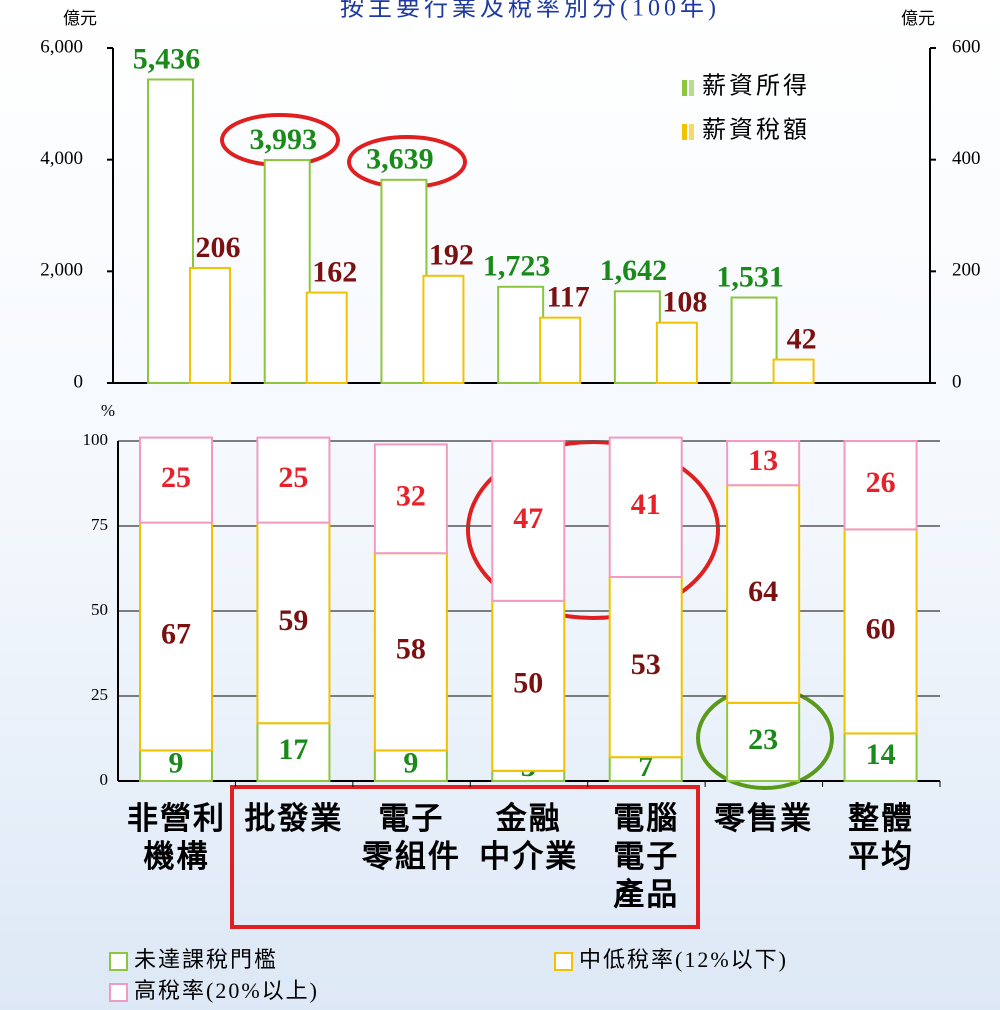  What do you see at coordinates (334, 271) in the screenshot?
I see `data-label: 162` at bounding box center [334, 271].